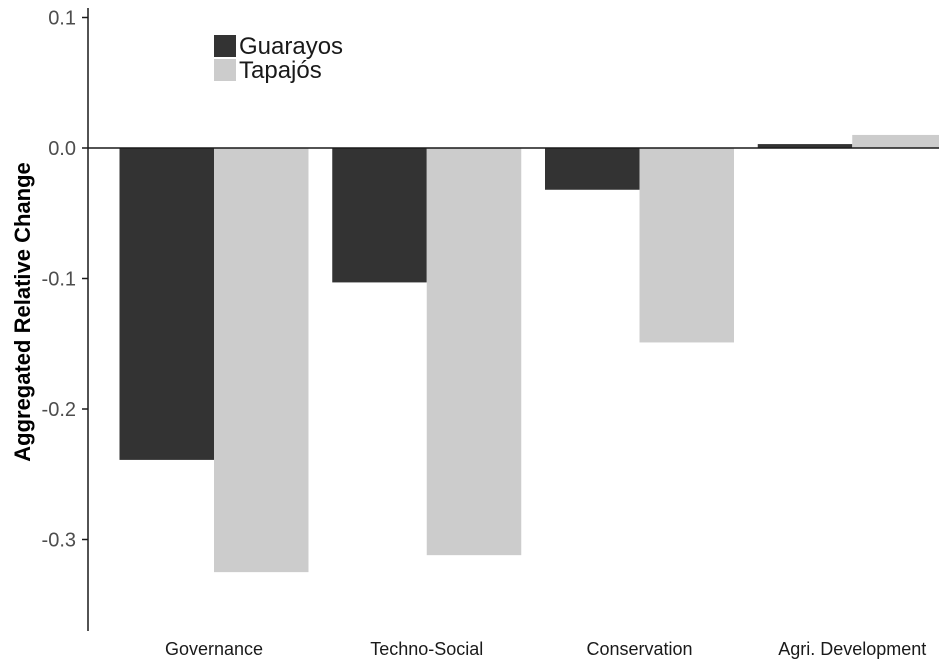 This screenshot has width=939, height=663. I want to click on x-category-label: Governance, so click(214, 649).